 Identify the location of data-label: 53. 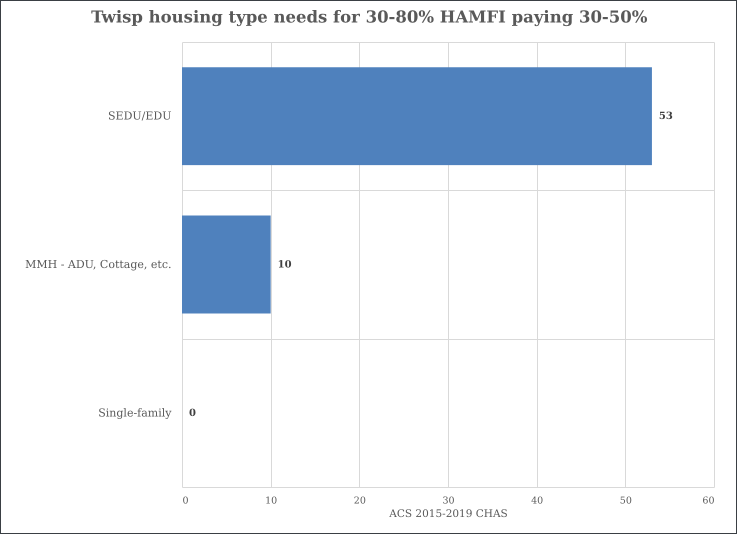
(665, 116).